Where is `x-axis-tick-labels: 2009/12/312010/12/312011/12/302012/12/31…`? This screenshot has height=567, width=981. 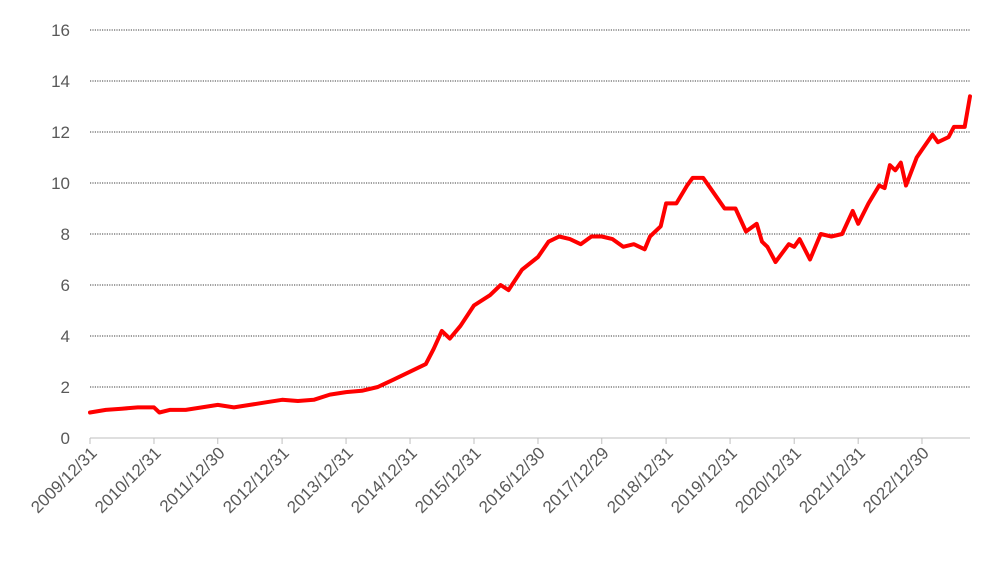 x-axis-tick-labels: 2009/12/312010/12/312011/12/302012/12/31… is located at coordinates (480, 480).